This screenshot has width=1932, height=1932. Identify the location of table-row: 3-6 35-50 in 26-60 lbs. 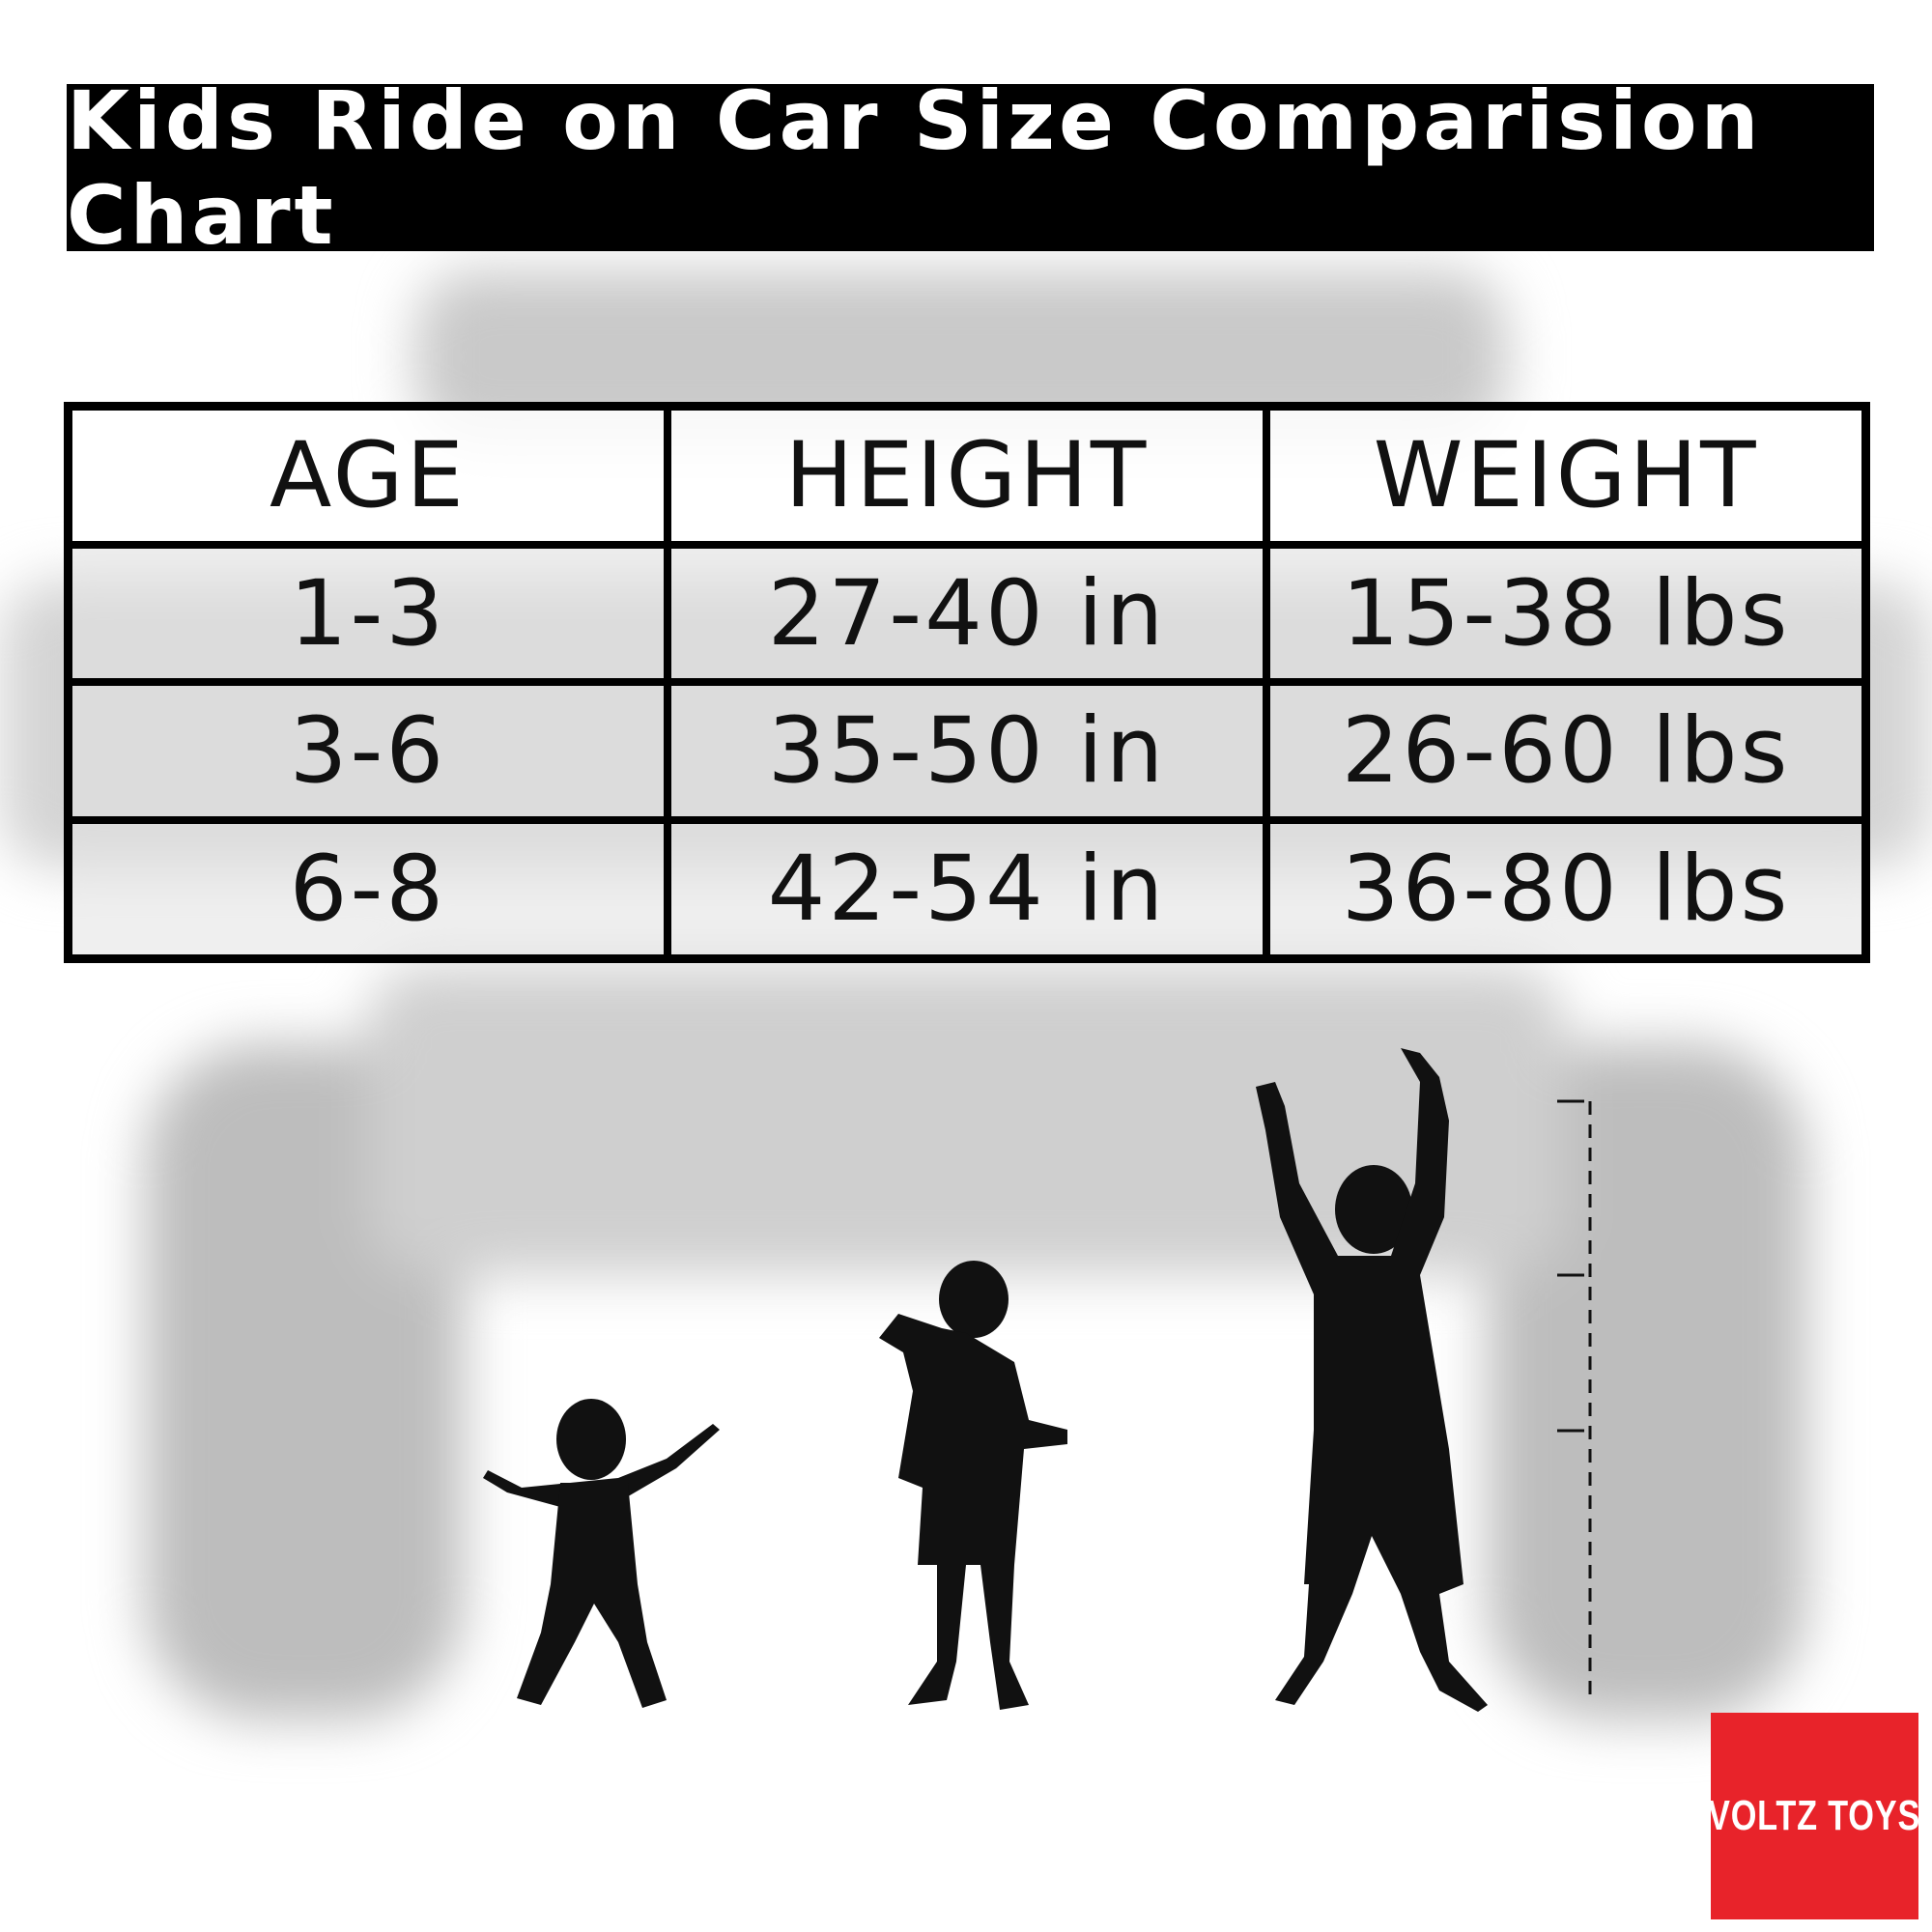
(967, 751).